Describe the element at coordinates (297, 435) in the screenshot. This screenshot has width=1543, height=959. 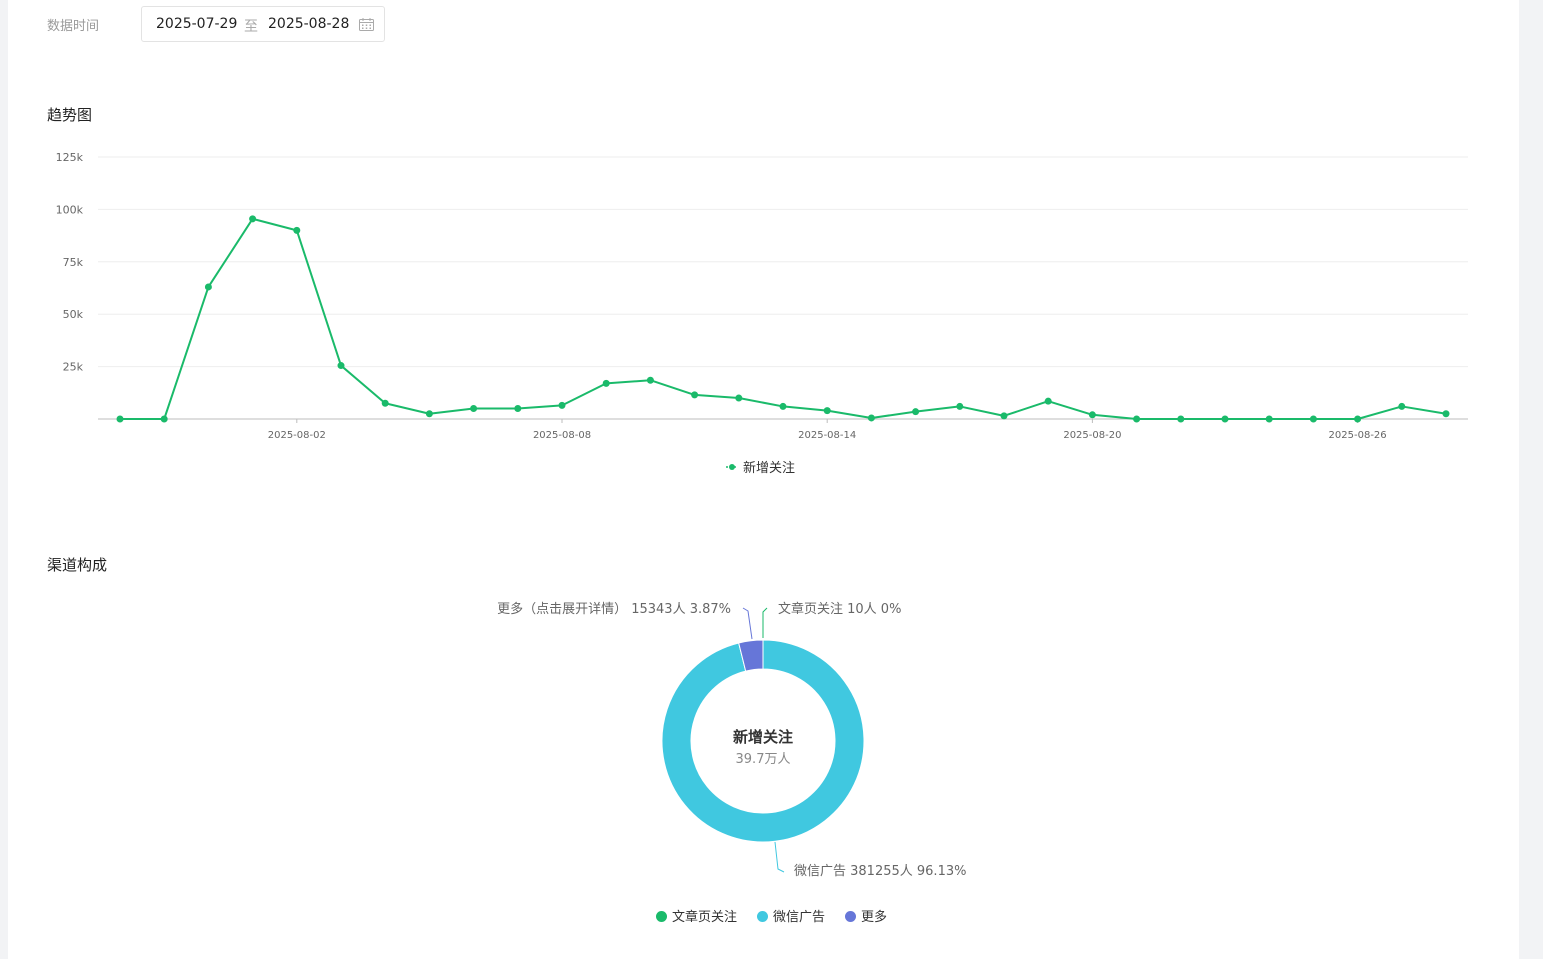
I see `x-tick-label: 2025-08-02` at that location.